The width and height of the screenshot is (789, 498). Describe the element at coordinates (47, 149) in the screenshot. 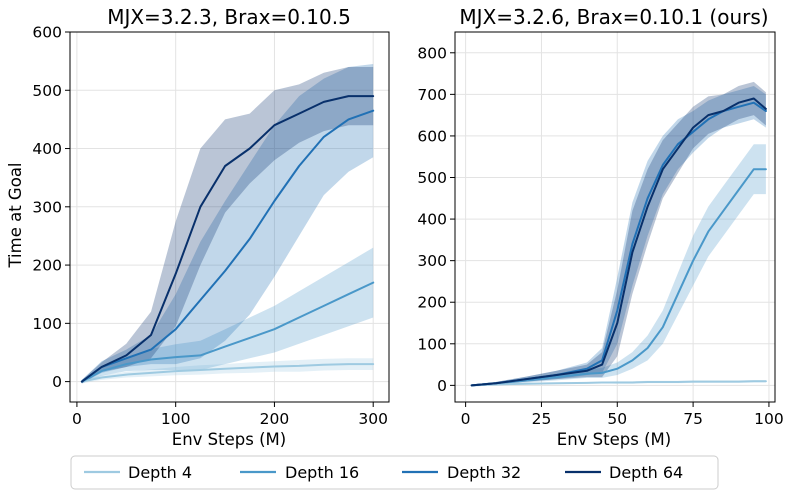

I see `left-y-tick-label: 400` at that location.